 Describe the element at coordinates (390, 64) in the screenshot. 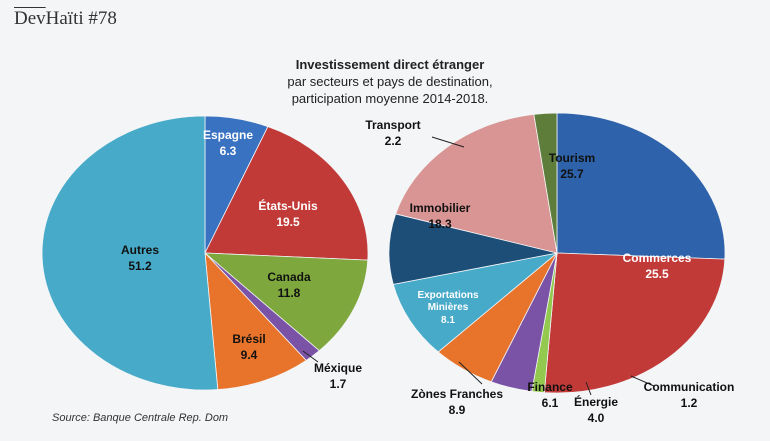

I see `chart-title: Investissement direct étranger` at that location.